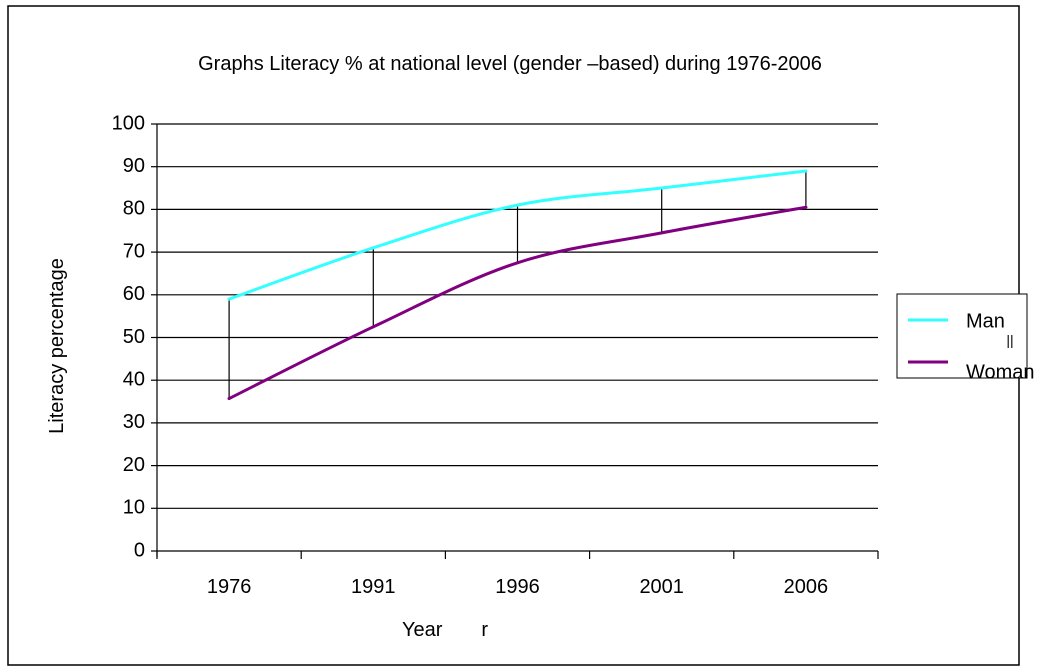  I want to click on legend-label-man: Man, so click(985, 321).